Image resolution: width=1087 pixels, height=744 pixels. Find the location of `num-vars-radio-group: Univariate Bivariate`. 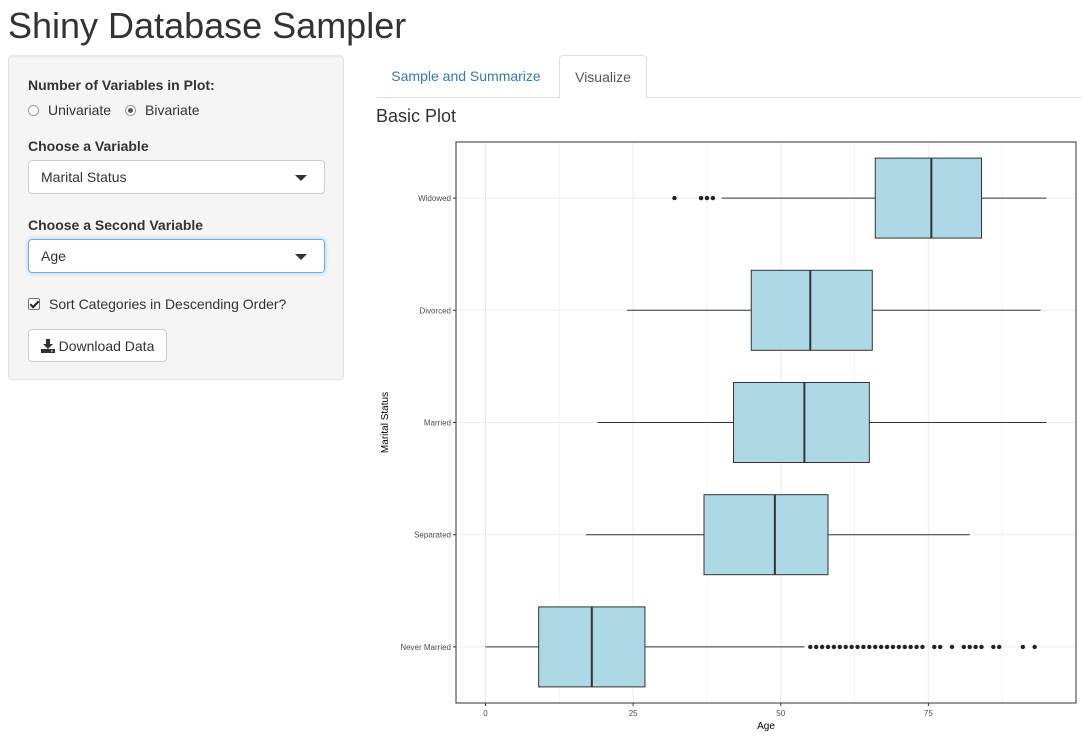

num-vars-radio-group: Univariate Bivariate is located at coordinates (121, 110).